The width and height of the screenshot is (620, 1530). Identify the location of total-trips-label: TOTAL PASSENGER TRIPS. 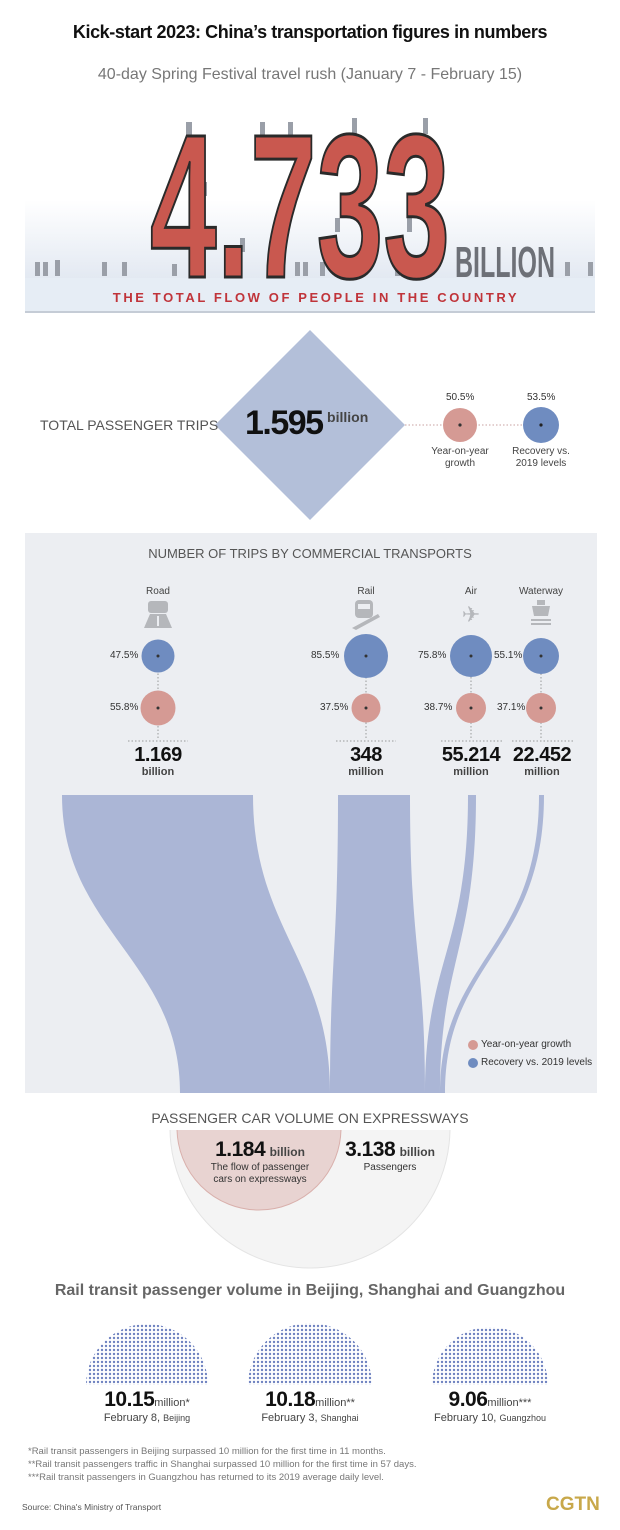
(129, 425).